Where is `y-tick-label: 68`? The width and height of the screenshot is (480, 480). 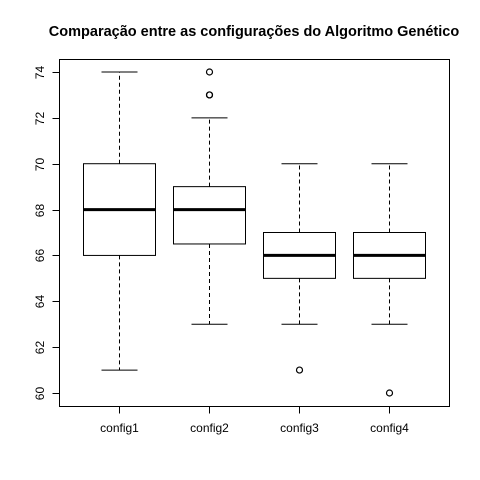
y-tick-label: 68 is located at coordinates (40, 211).